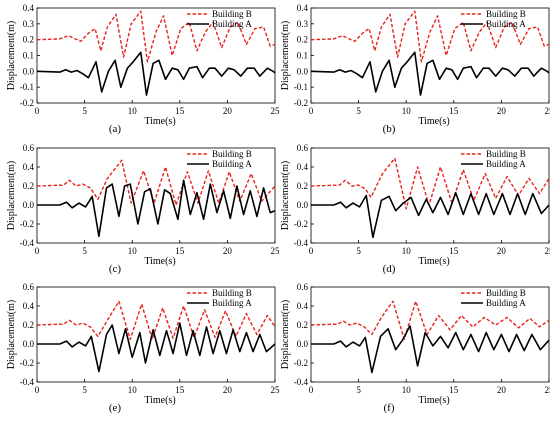 The height and width of the screenshot is (426, 550). What do you see at coordinates (389, 129) in the screenshot?
I see `panel-label: (b)` at bounding box center [389, 129].